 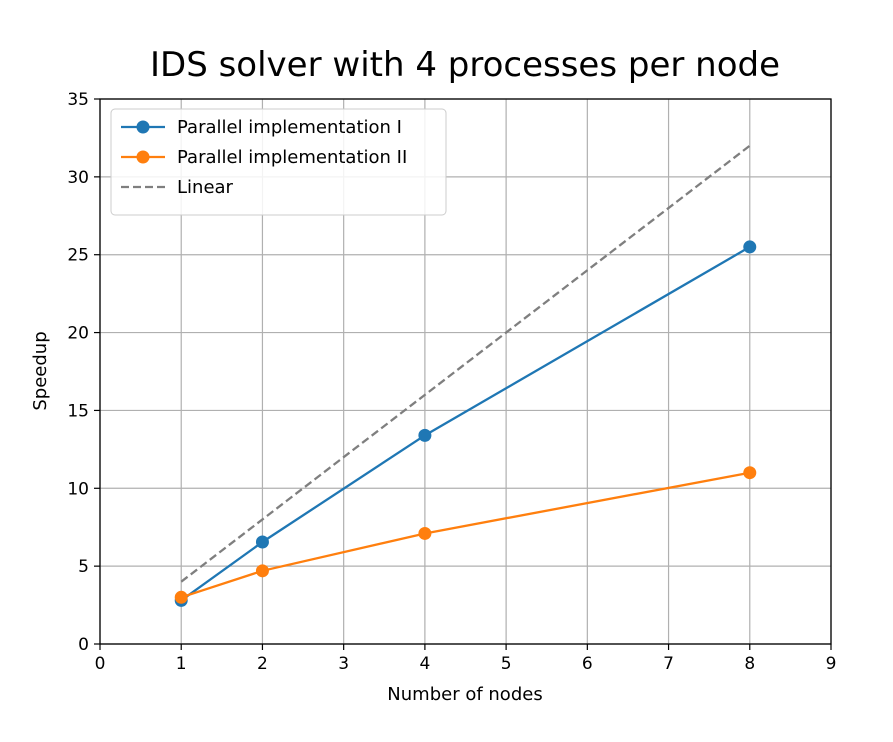 What do you see at coordinates (831, 664) in the screenshot?
I see `x-tick-label: 9` at bounding box center [831, 664].